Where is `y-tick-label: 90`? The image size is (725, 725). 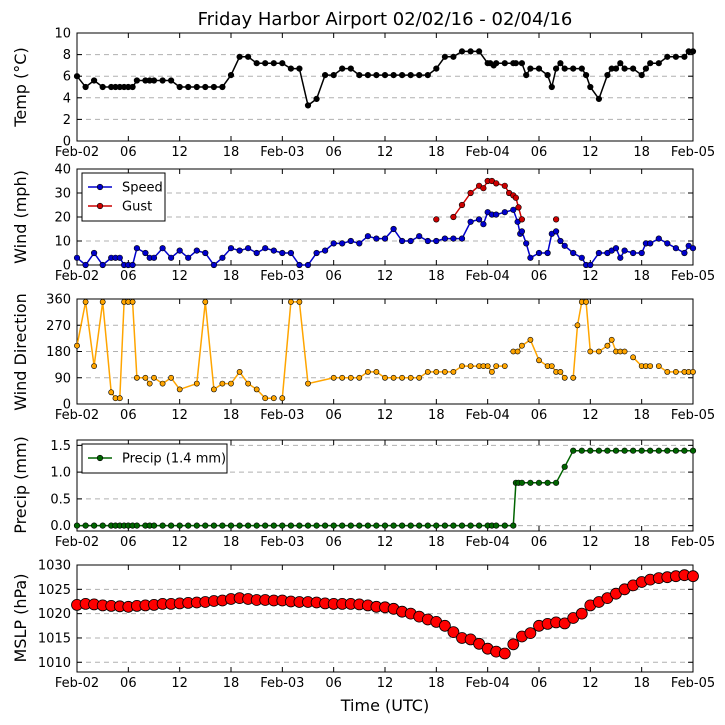
y-tick-label: 90 is located at coordinates (62, 378).